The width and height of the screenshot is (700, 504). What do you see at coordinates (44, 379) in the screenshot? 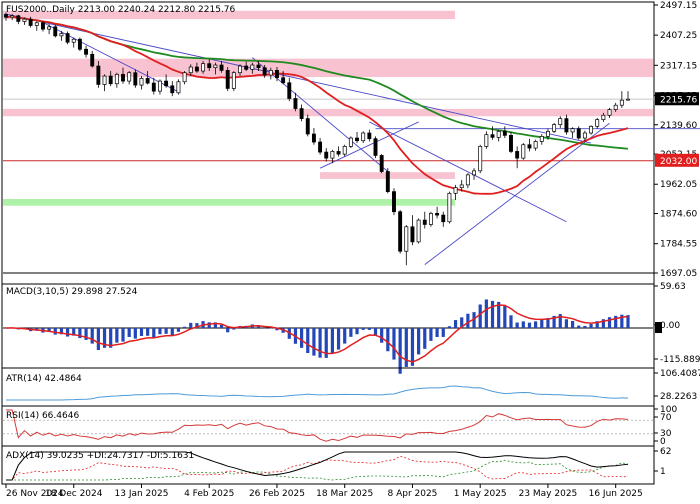
I see `atr-label: ATR(14) 42.4864` at bounding box center [44, 379].